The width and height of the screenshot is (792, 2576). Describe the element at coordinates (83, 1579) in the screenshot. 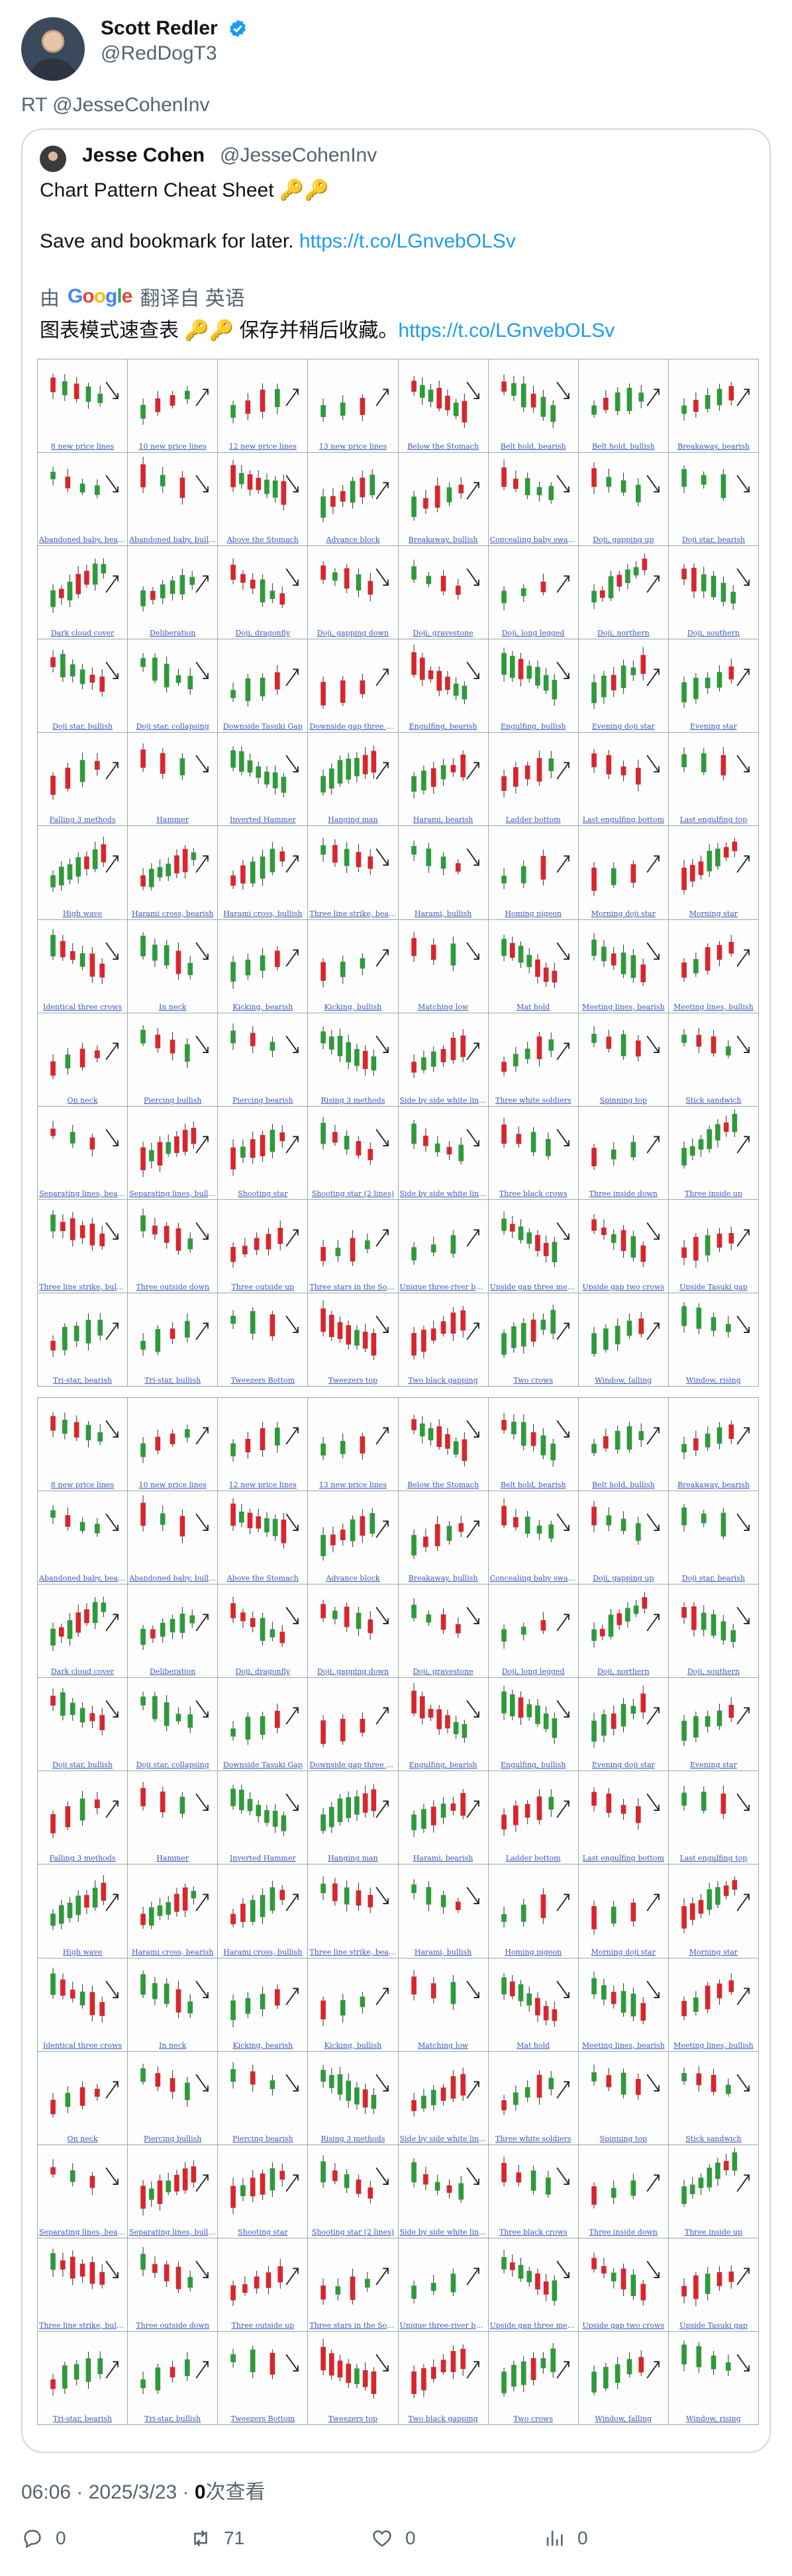

I see `pattern-caption: Abandoned baby, bearish` at that location.